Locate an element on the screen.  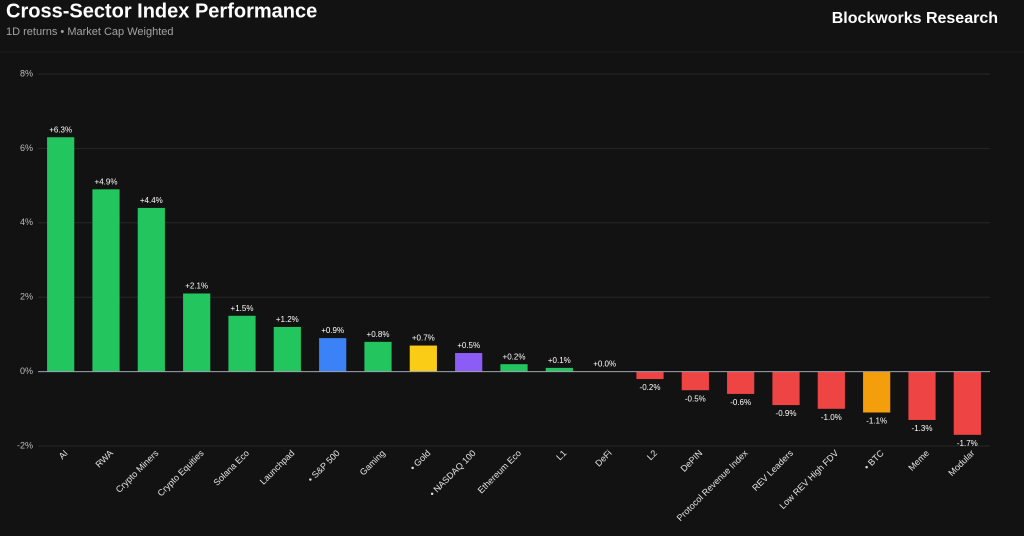
value-label: +2.1% is located at coordinates (196, 286).